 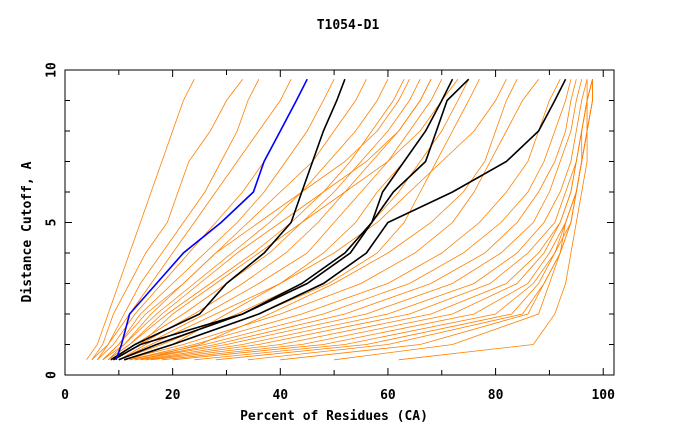 I want to click on x-tick-label: 20, so click(x=173, y=395).